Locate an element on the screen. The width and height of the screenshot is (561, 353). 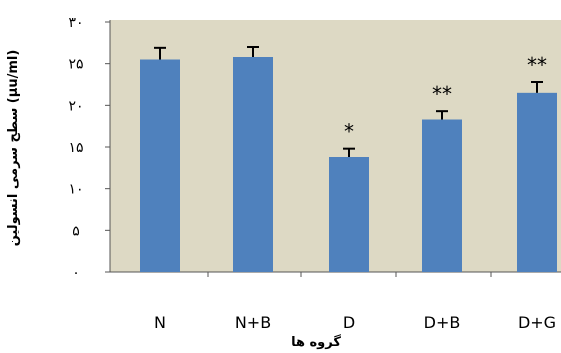
bar-d-plus-b is located at coordinates (442, 195).